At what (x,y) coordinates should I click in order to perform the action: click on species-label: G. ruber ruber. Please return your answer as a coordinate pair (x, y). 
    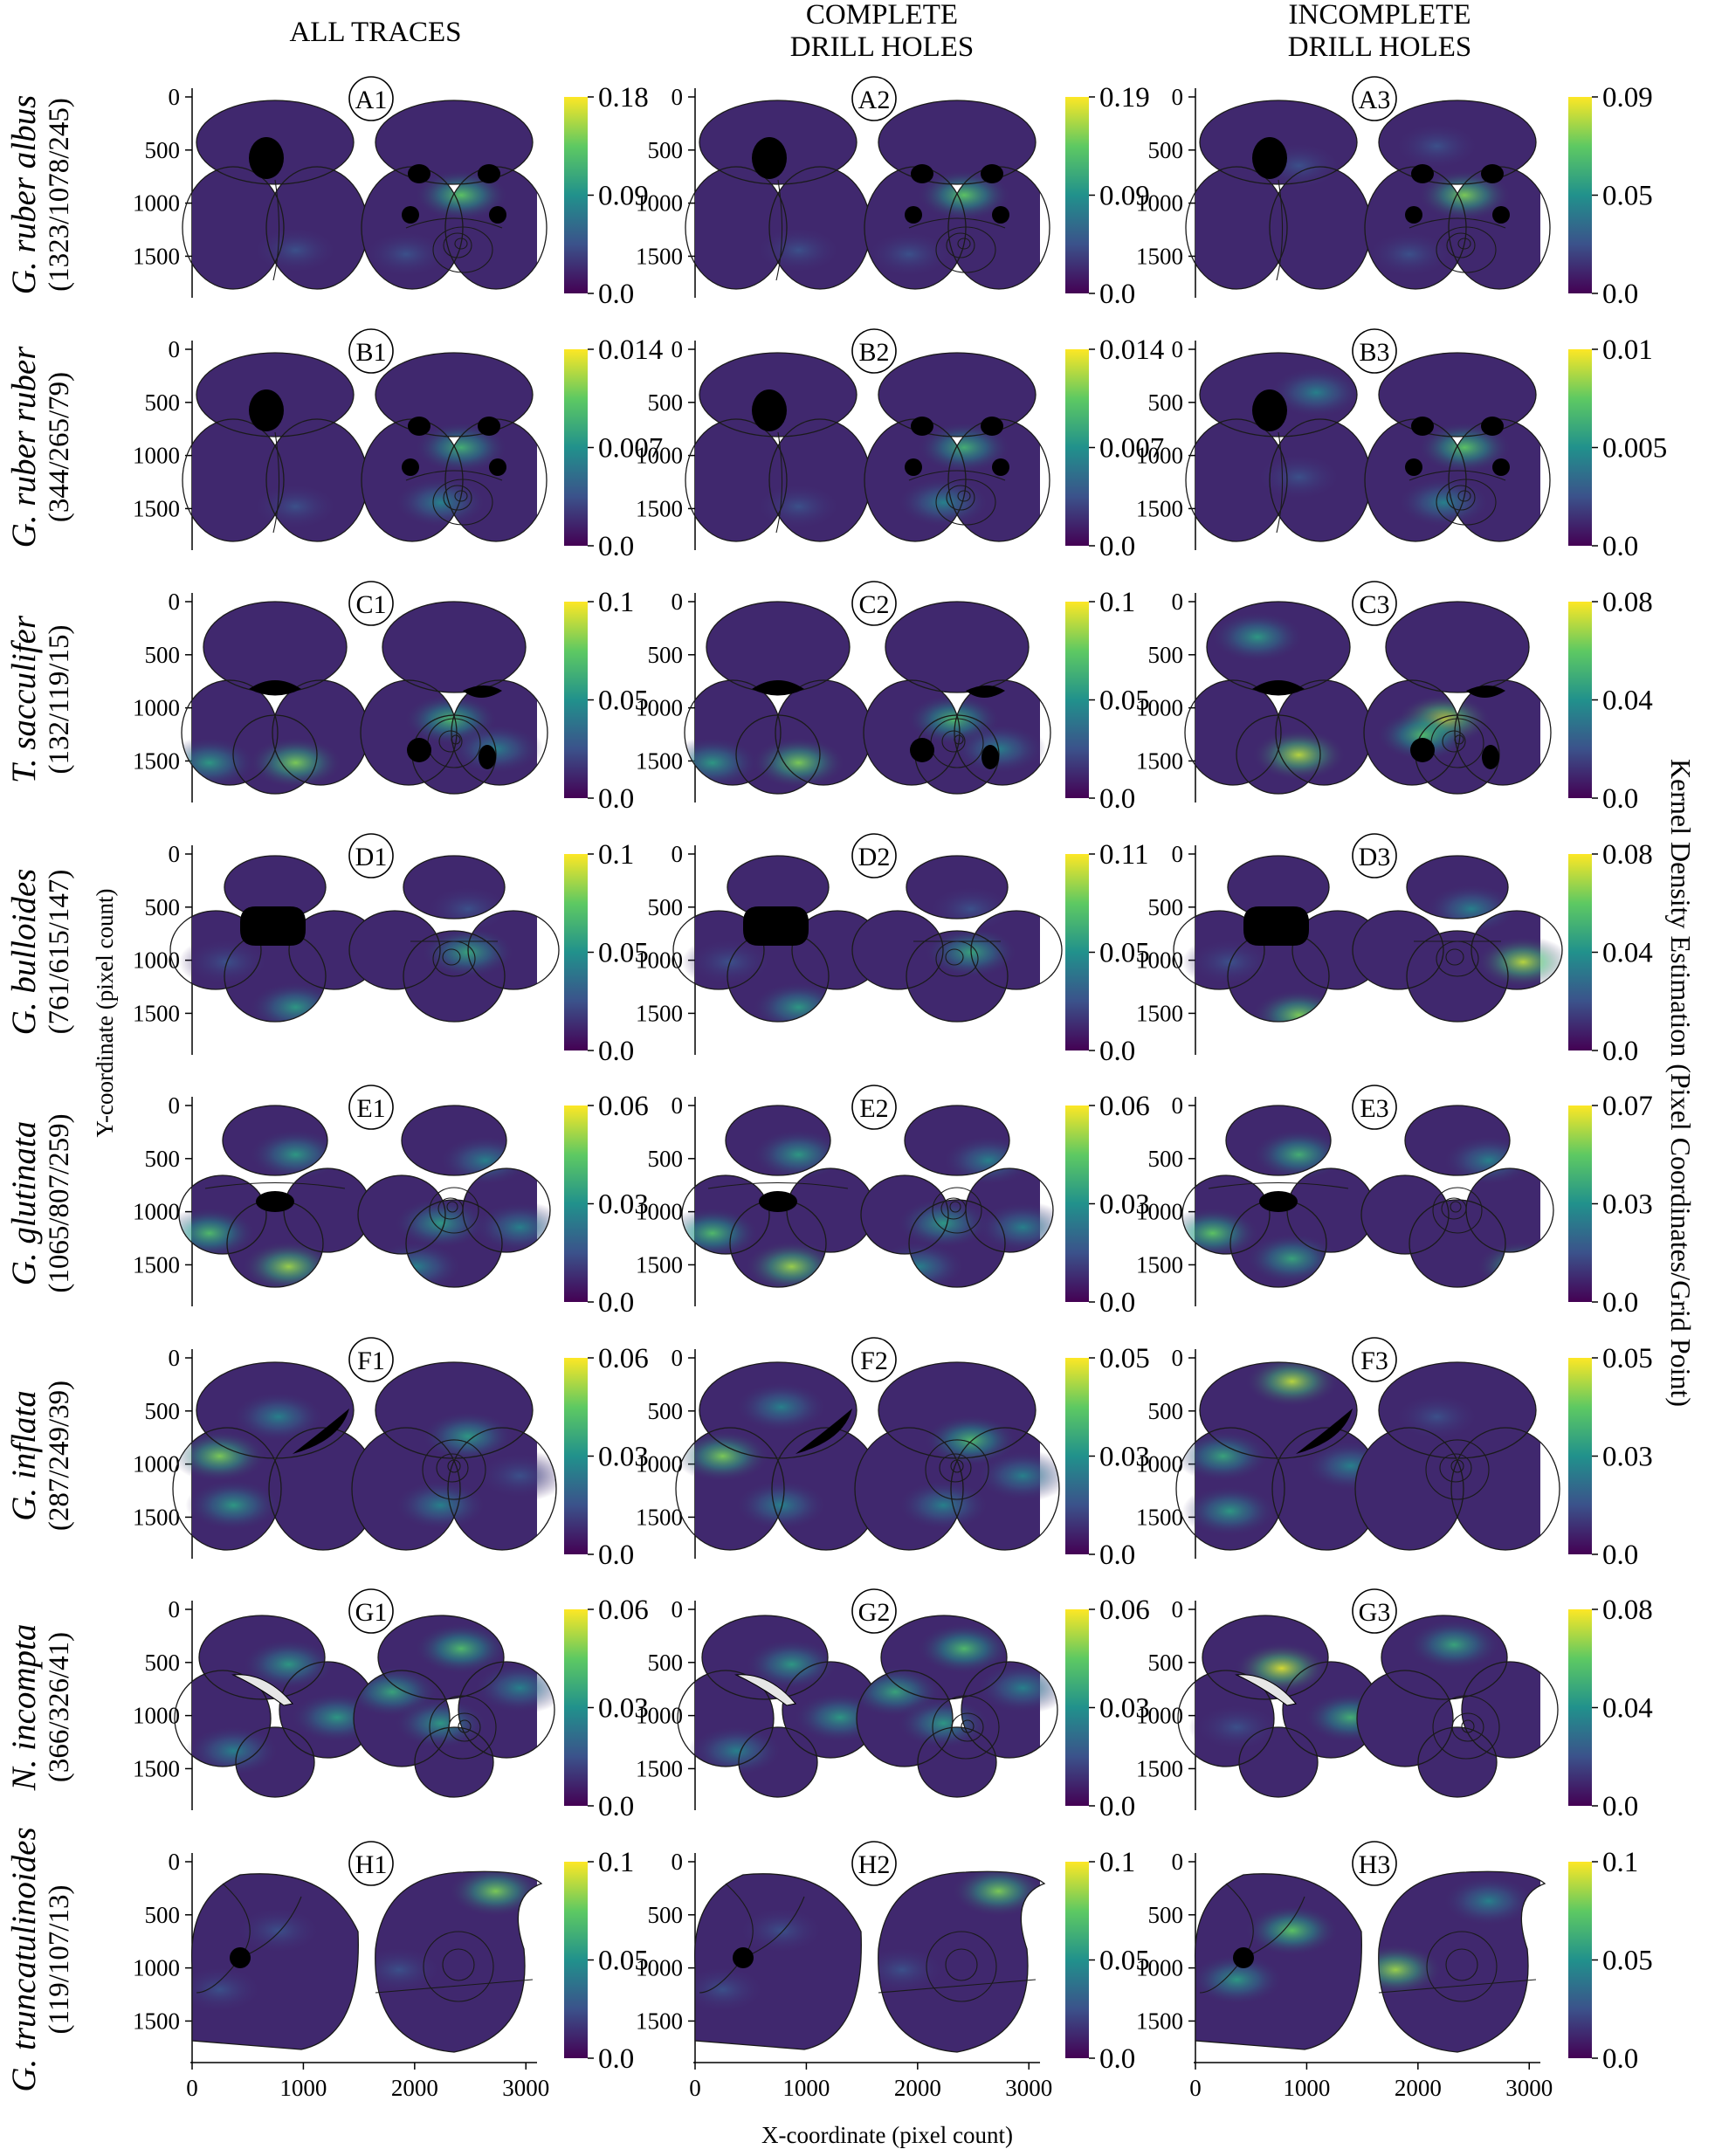
    Looking at the image, I should click on (24, 447).